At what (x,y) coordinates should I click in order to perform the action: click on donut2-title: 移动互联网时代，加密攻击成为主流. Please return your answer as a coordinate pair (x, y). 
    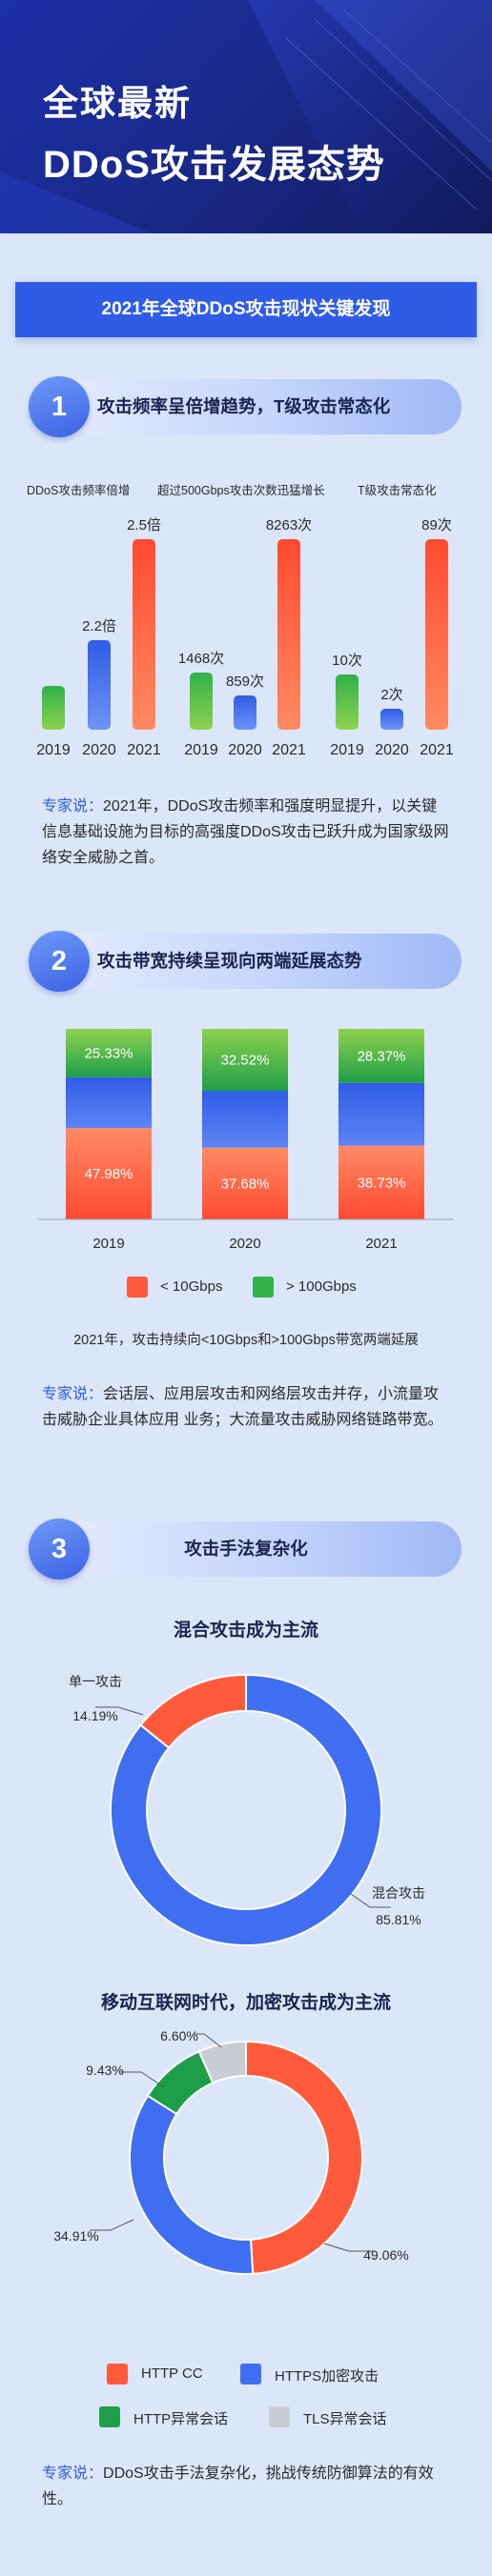
    Looking at the image, I should click on (246, 2003).